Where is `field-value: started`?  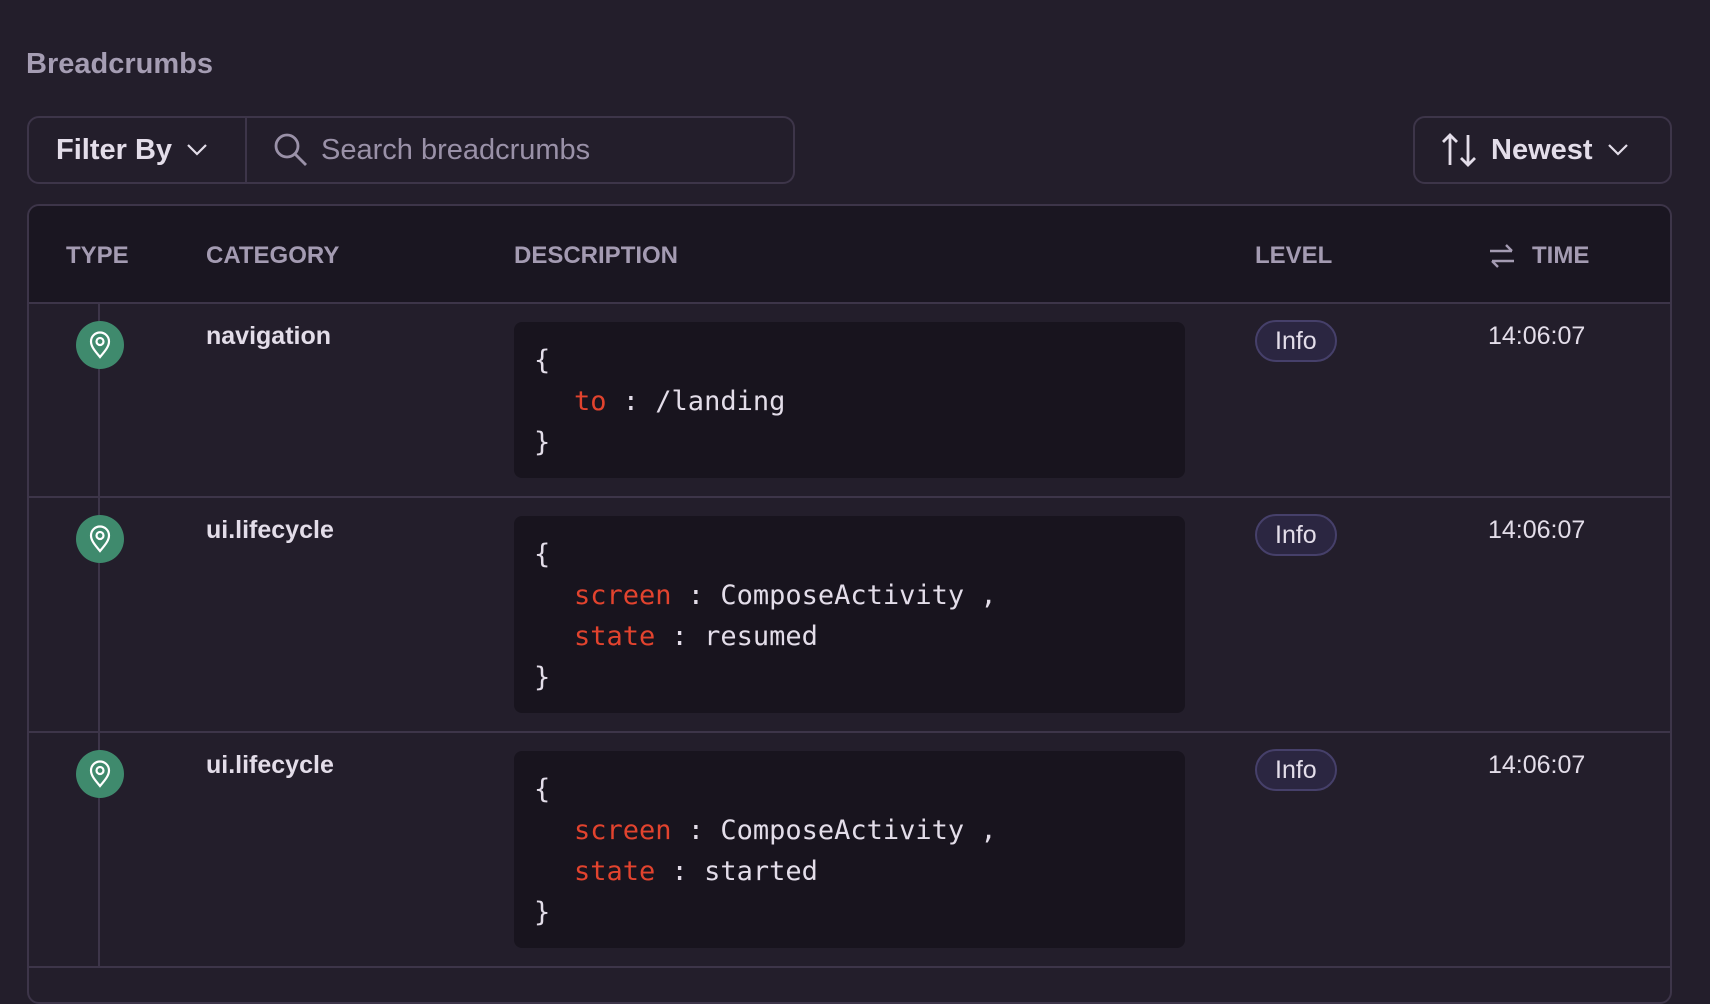
field-value: started is located at coordinates (761, 871).